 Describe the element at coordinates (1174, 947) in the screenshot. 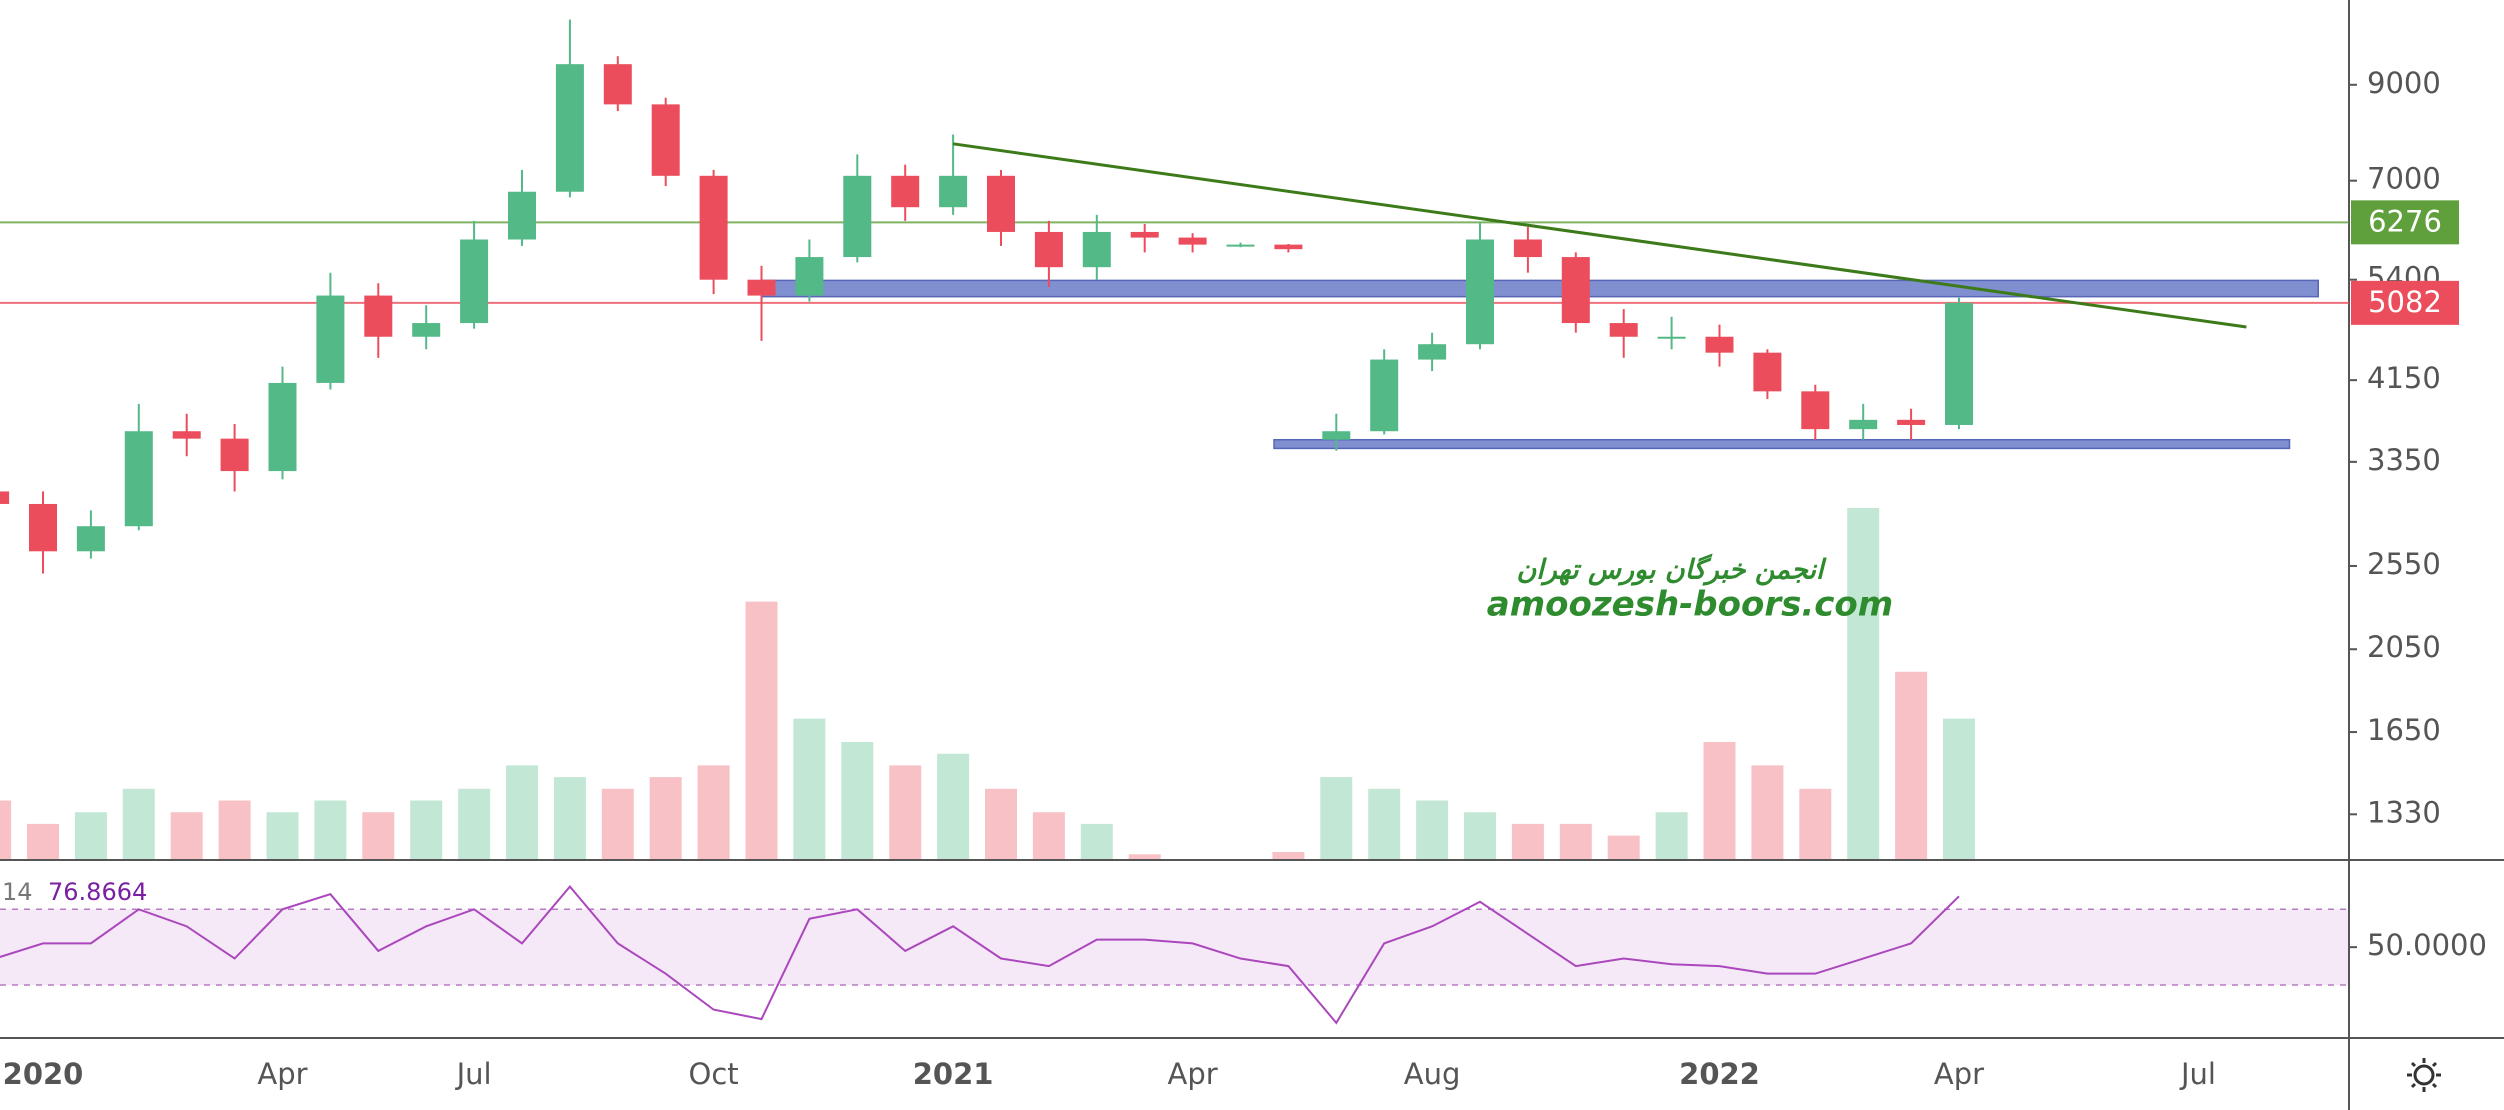

I see `rsi-band` at that location.